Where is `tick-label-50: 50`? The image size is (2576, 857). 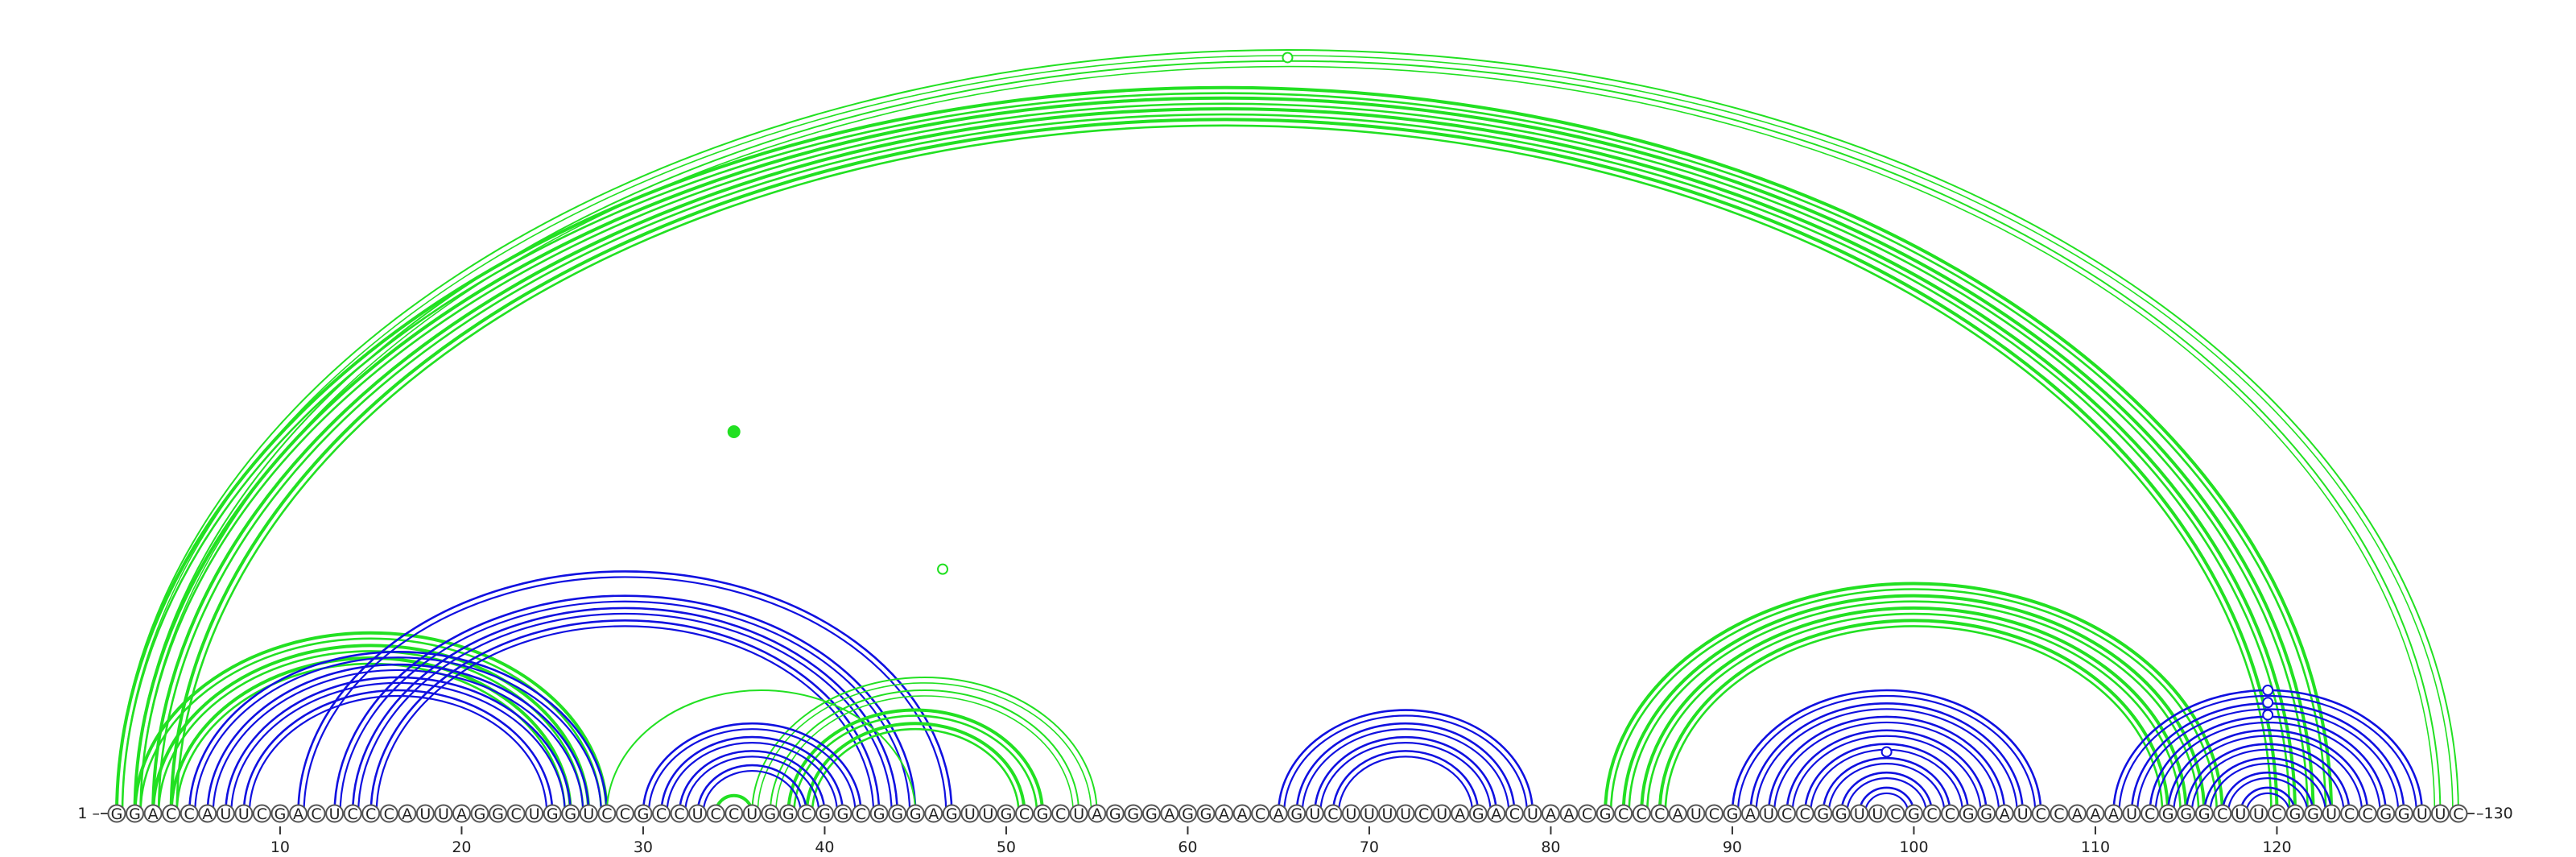 tick-label-50: 50 is located at coordinates (1007, 847).